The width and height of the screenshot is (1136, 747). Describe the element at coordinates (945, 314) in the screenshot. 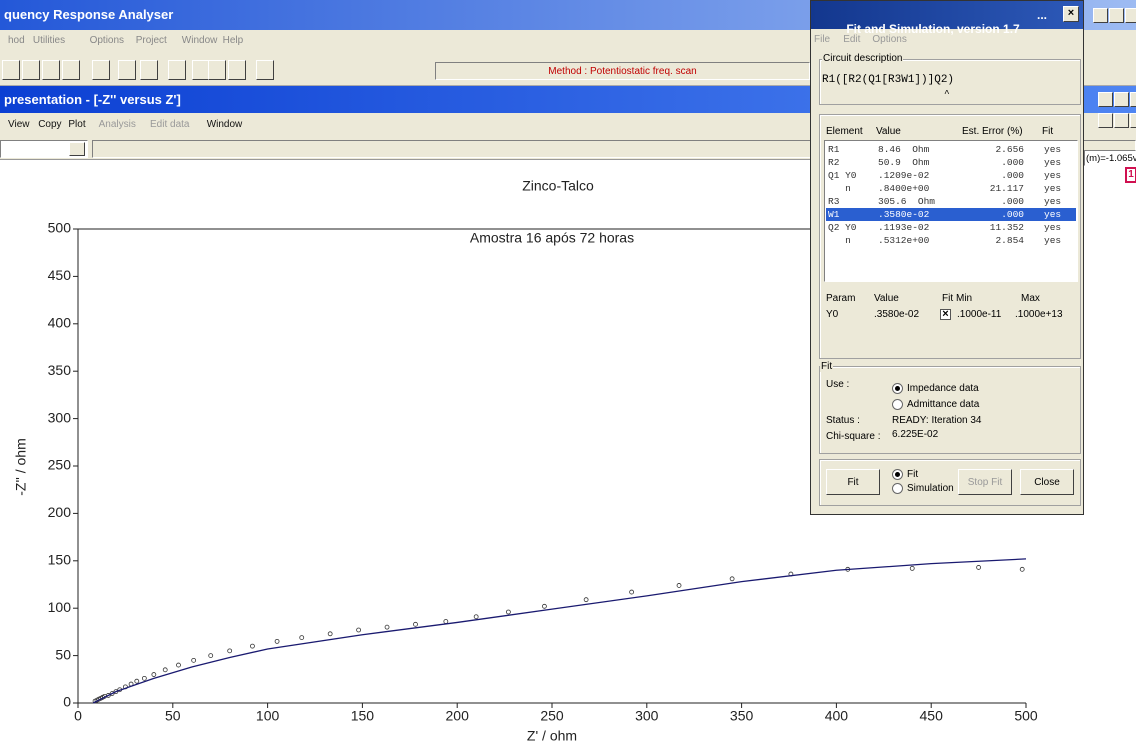

I see `fit-checkbox: ×` at that location.